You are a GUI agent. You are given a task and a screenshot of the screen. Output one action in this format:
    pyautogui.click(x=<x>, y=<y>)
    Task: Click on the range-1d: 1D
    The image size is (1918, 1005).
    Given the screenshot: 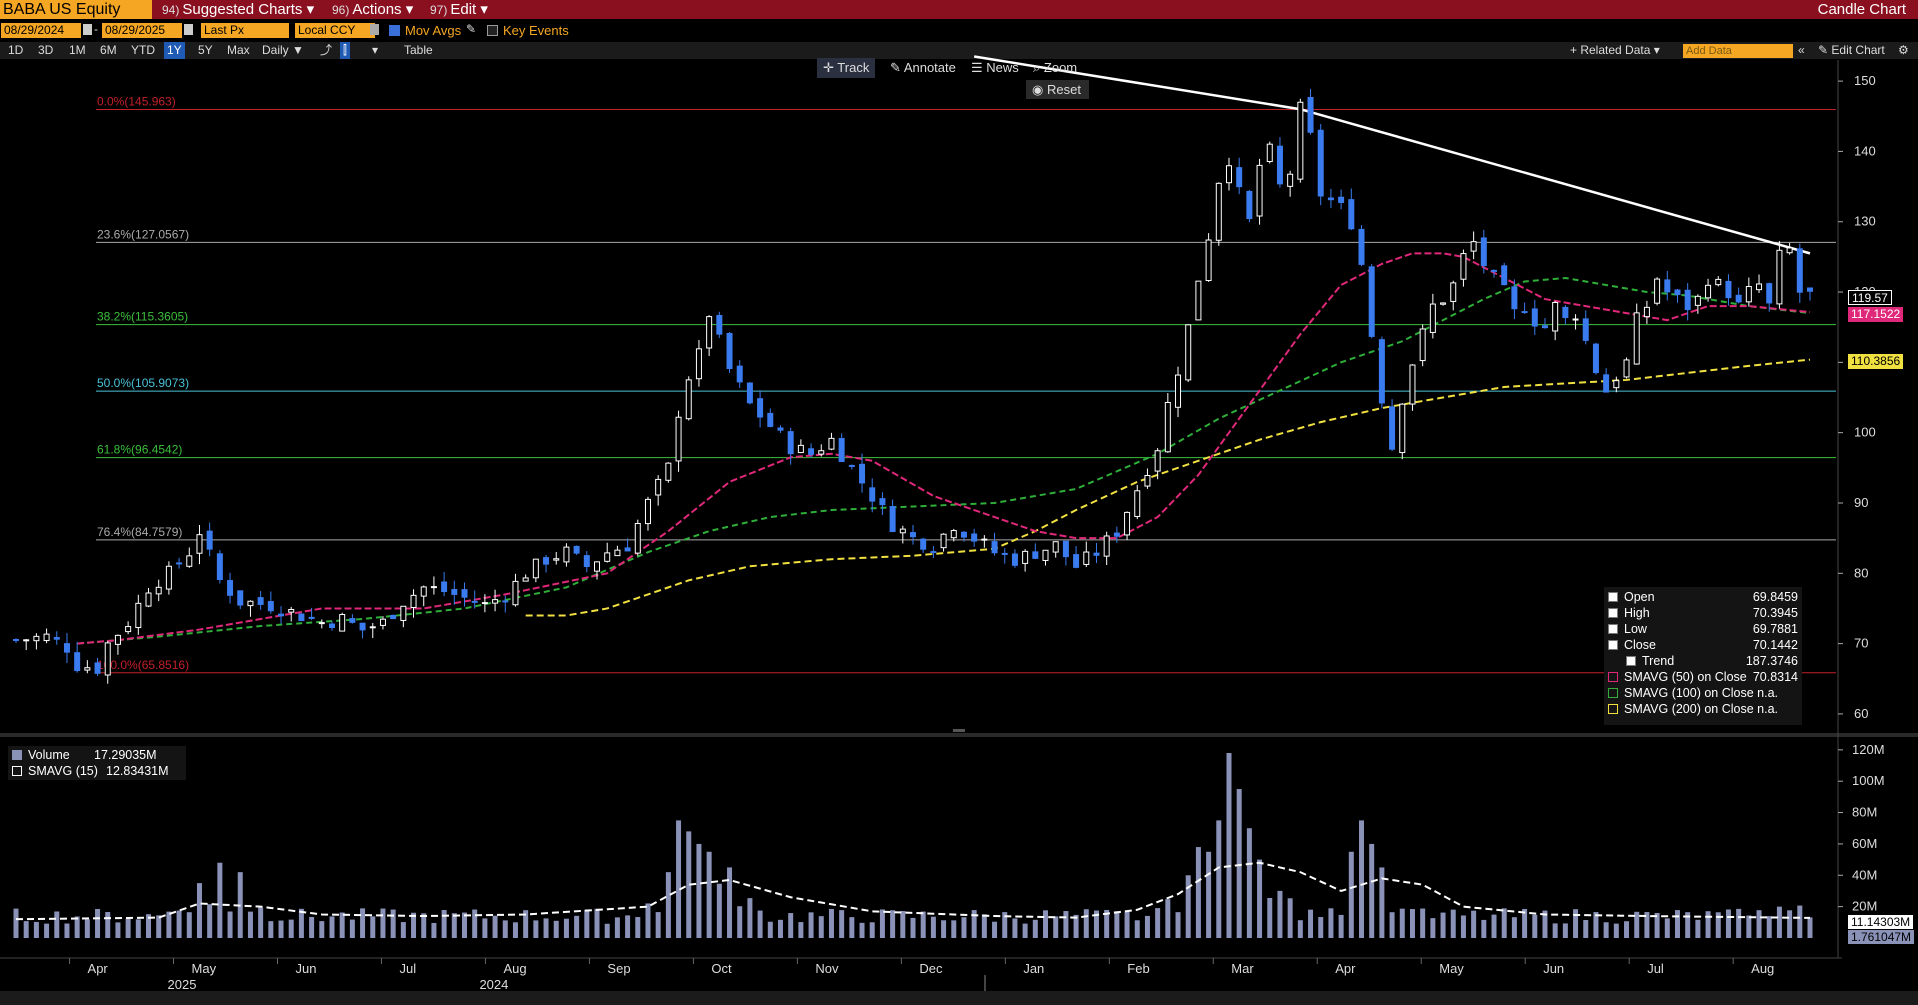 What is the action you would take?
    pyautogui.click(x=16, y=50)
    